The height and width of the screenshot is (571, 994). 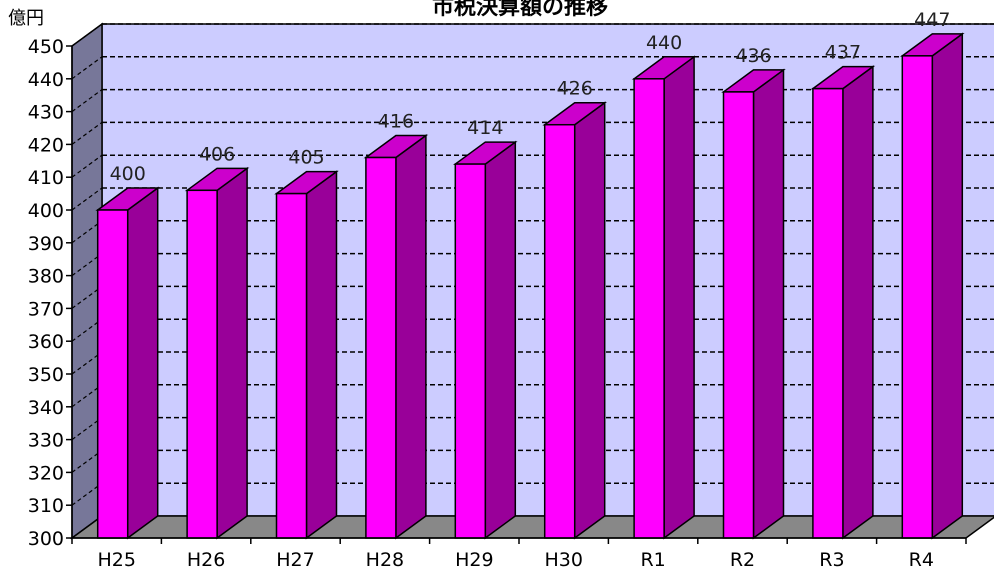 What do you see at coordinates (46, 506) in the screenshot?
I see `y-tick-label: 310` at bounding box center [46, 506].